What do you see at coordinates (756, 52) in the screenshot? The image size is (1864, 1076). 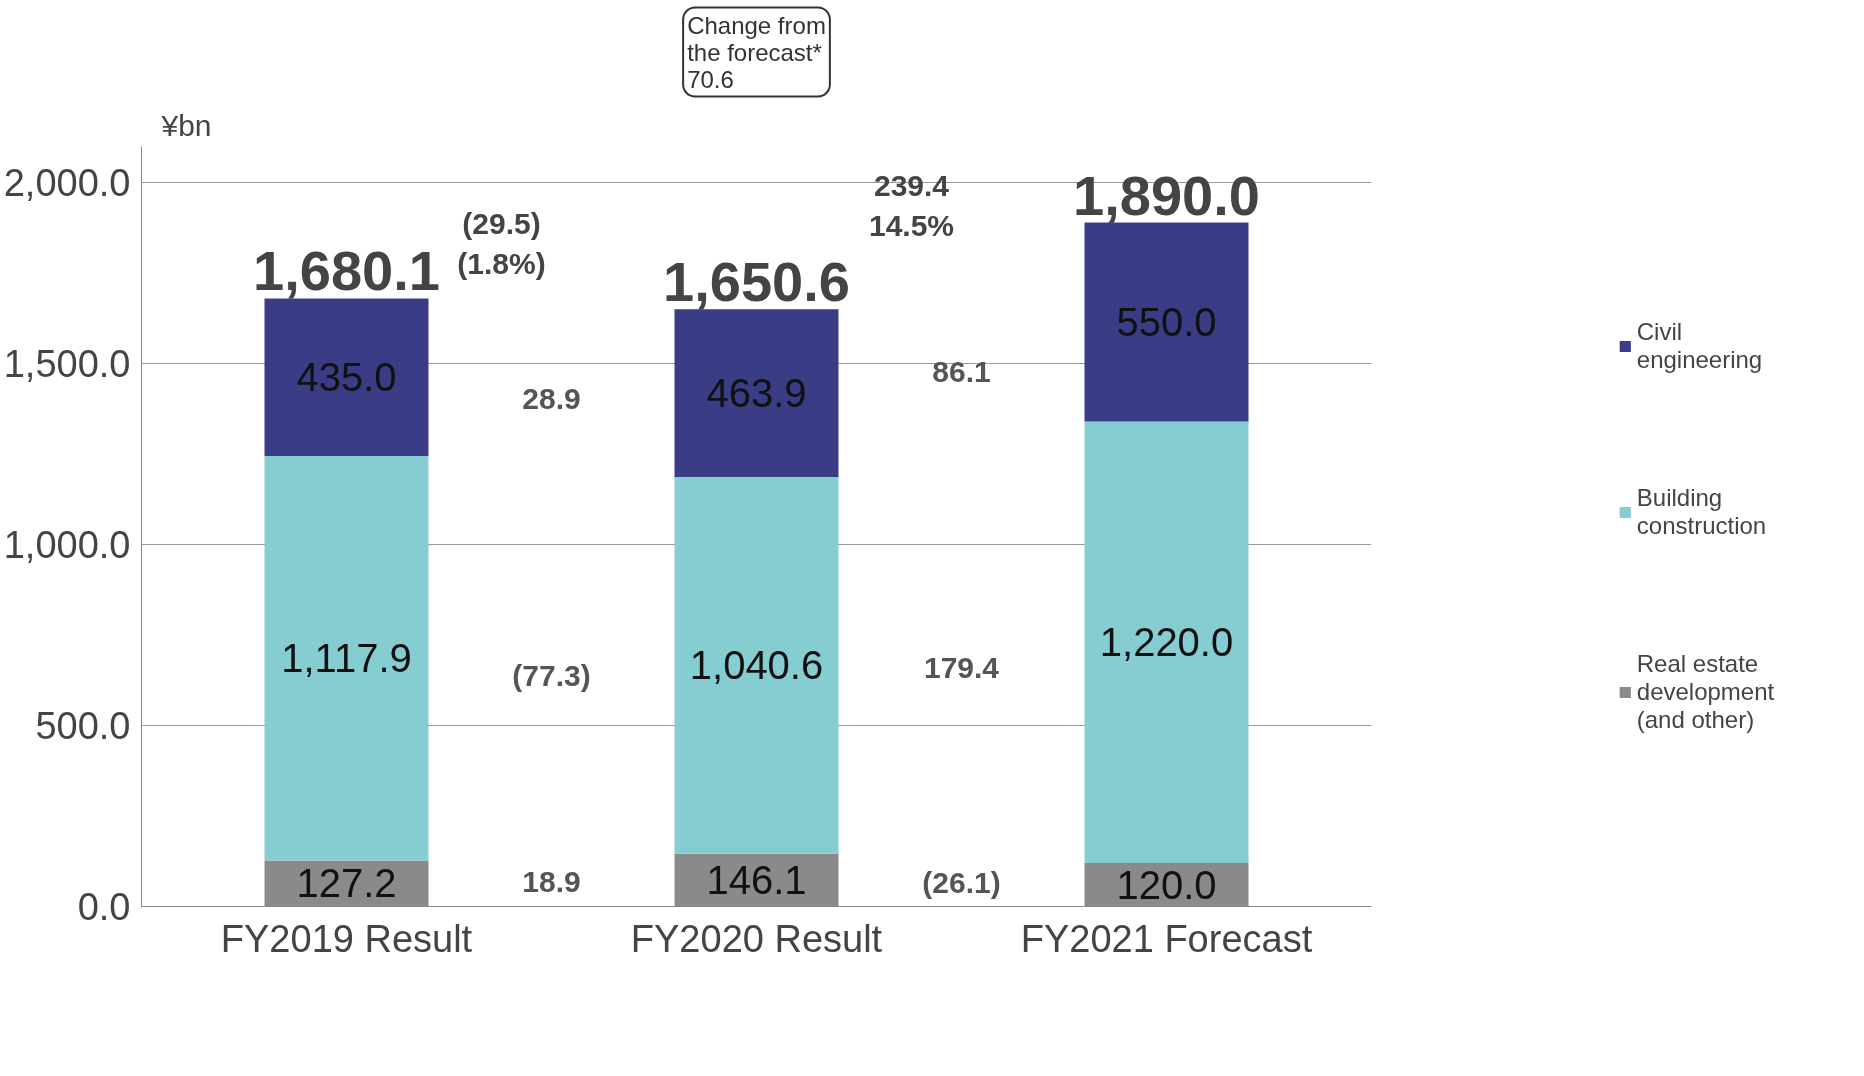 I see `text: Change from the forecast* 70.6` at bounding box center [756, 52].